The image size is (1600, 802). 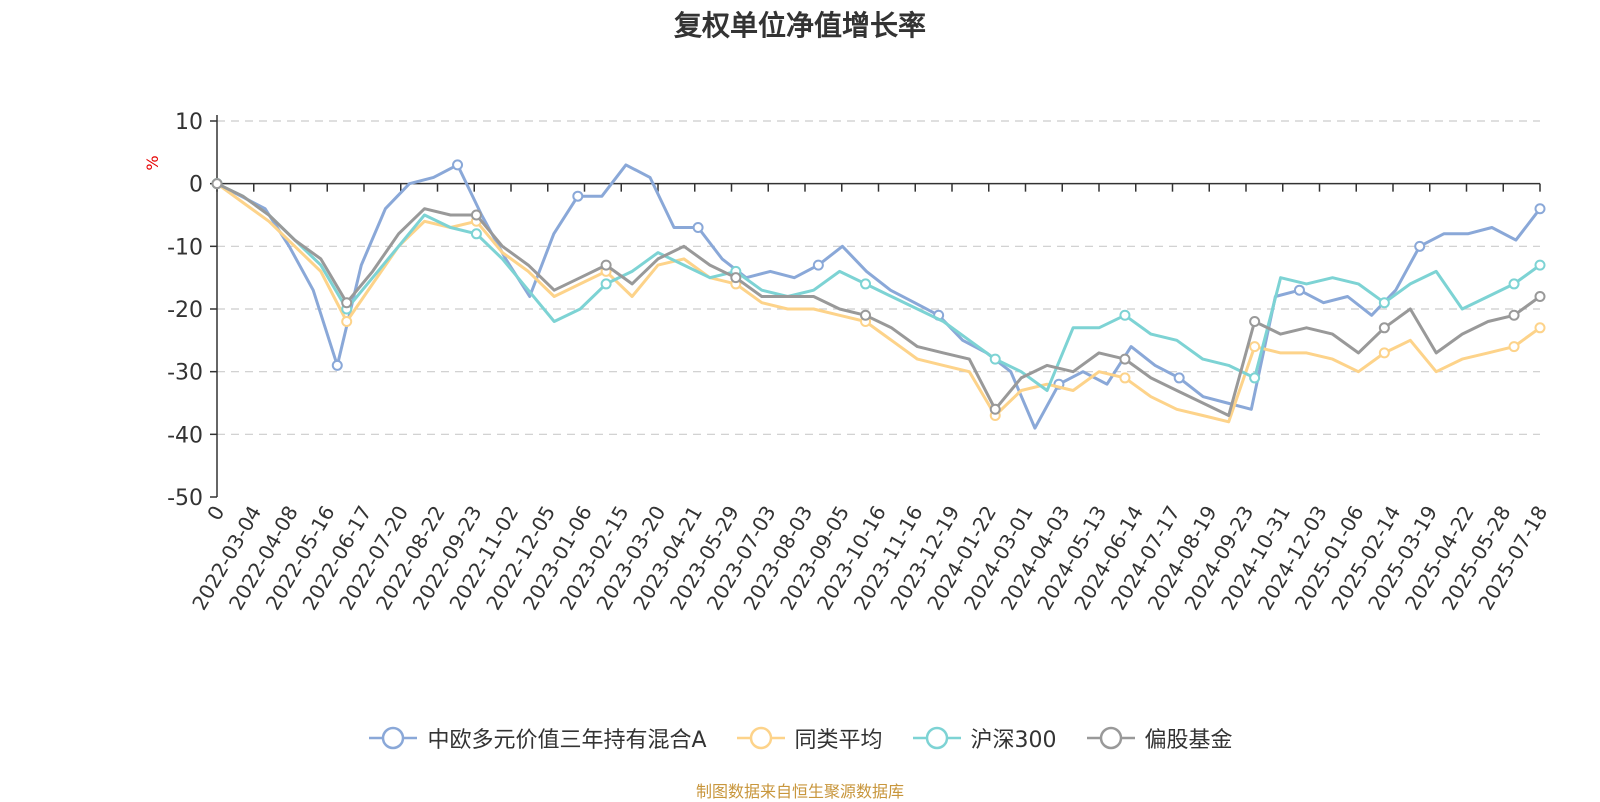 I want to click on legend-label: 同类平均, so click(x=838, y=740).